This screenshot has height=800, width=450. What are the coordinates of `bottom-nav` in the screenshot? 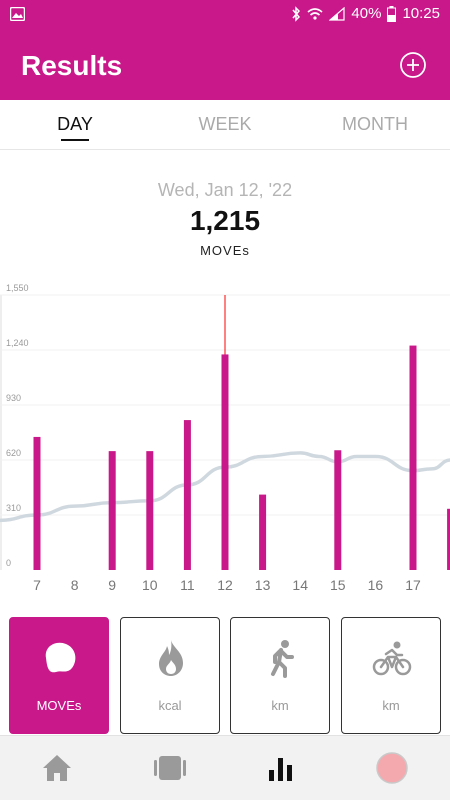 It's located at (225, 767).